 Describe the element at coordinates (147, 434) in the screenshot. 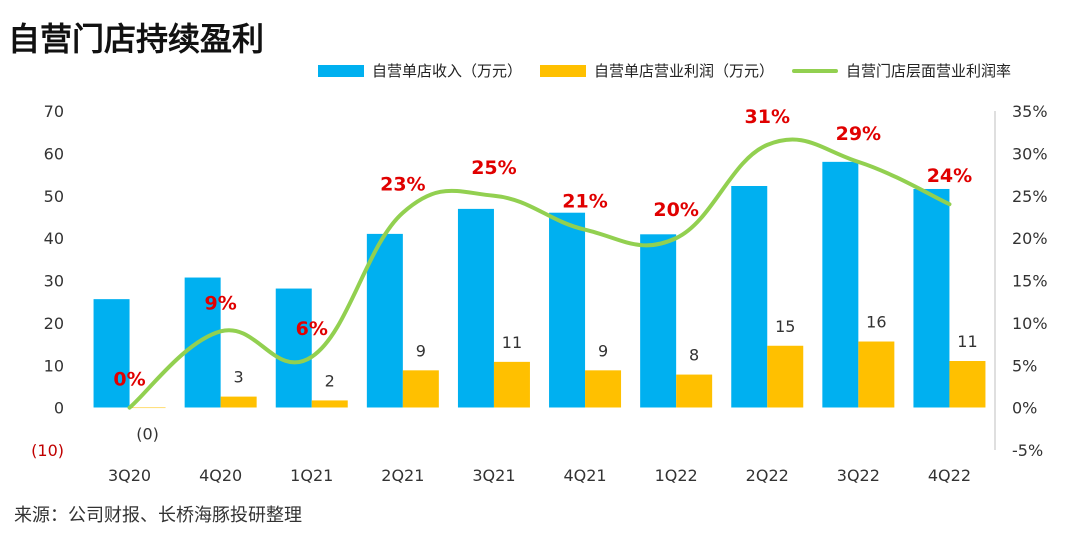

I see `profit-data-label: (0)` at that location.